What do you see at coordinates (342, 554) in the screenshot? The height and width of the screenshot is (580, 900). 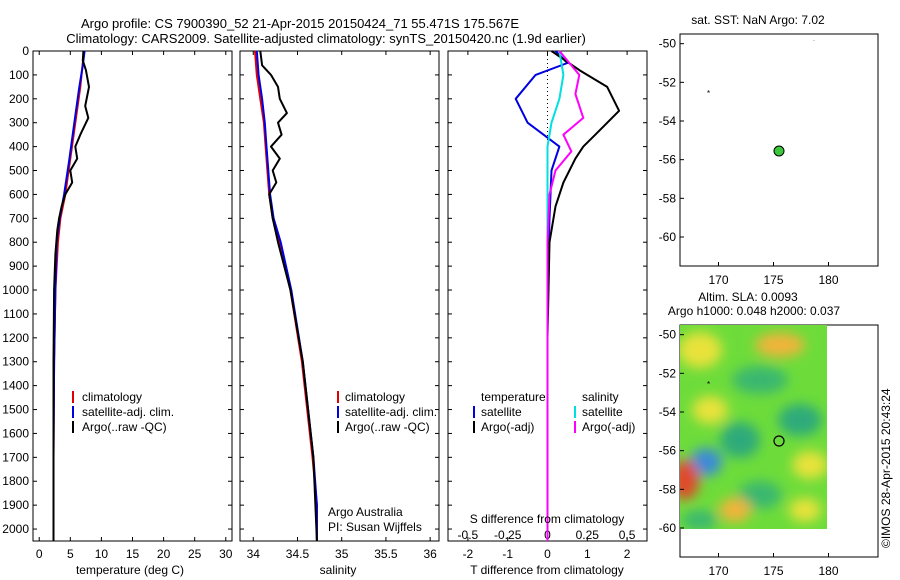 I see `x-tick-label: 35` at bounding box center [342, 554].